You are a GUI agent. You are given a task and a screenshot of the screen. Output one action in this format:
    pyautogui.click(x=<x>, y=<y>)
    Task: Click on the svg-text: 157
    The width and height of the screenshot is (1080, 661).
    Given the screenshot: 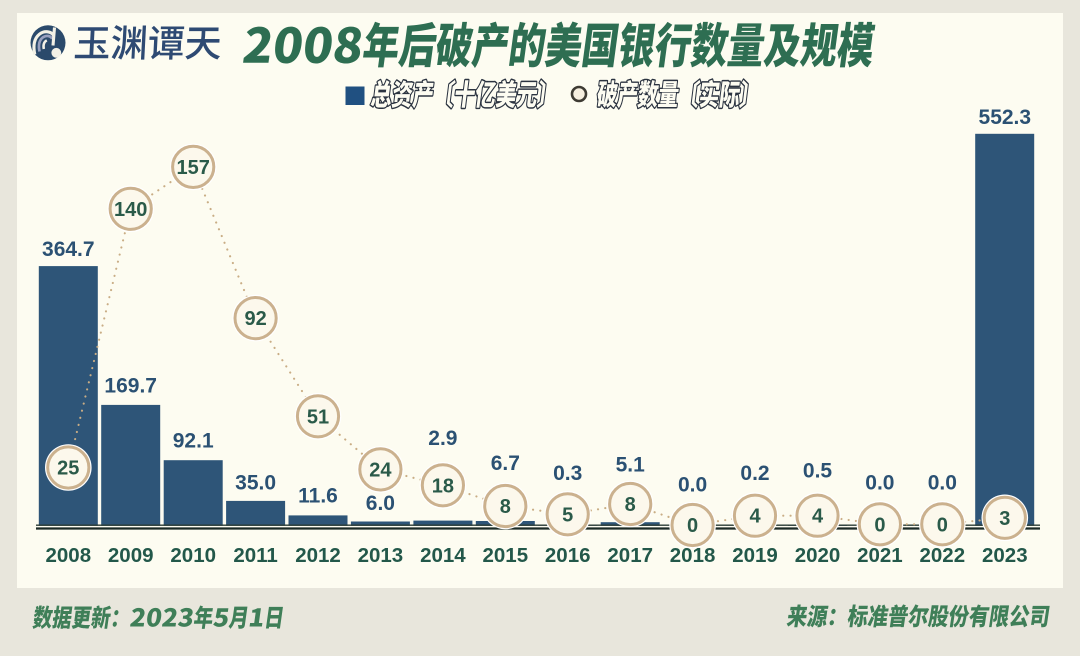 What is the action you would take?
    pyautogui.click(x=193, y=168)
    